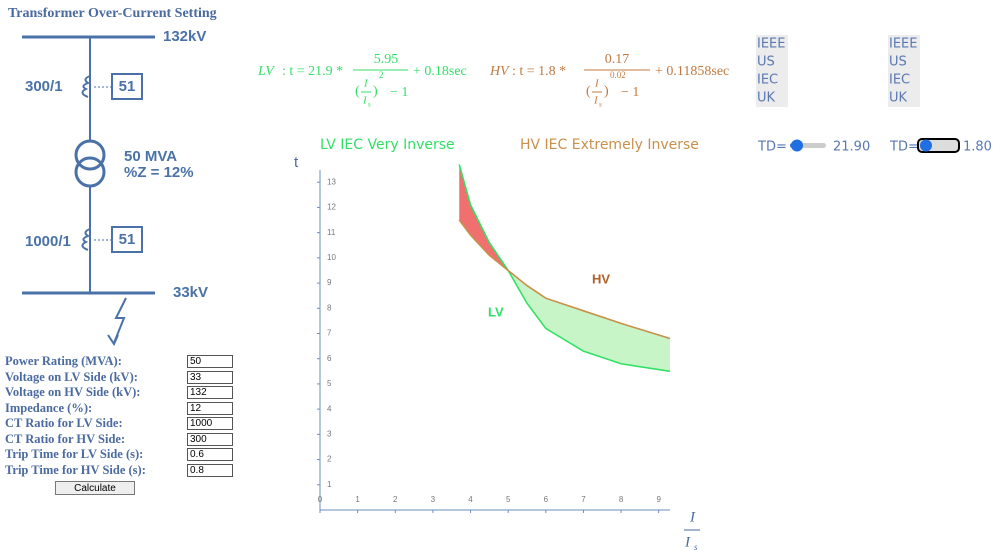 This screenshot has width=1005, height=558. What do you see at coordinates (977, 147) in the screenshot?
I see `slider-value: 1.80` at bounding box center [977, 147].